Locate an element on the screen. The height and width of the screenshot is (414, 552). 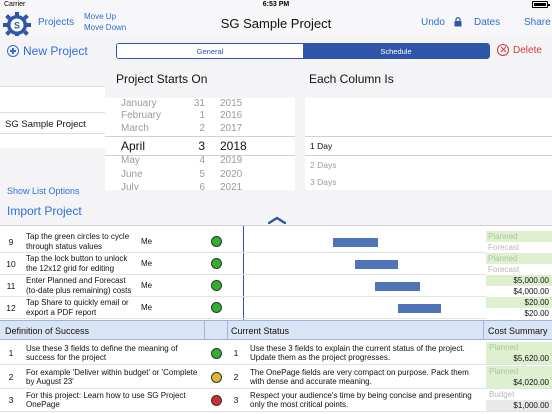
show-list-options-link: Show List Options is located at coordinates (43, 191).